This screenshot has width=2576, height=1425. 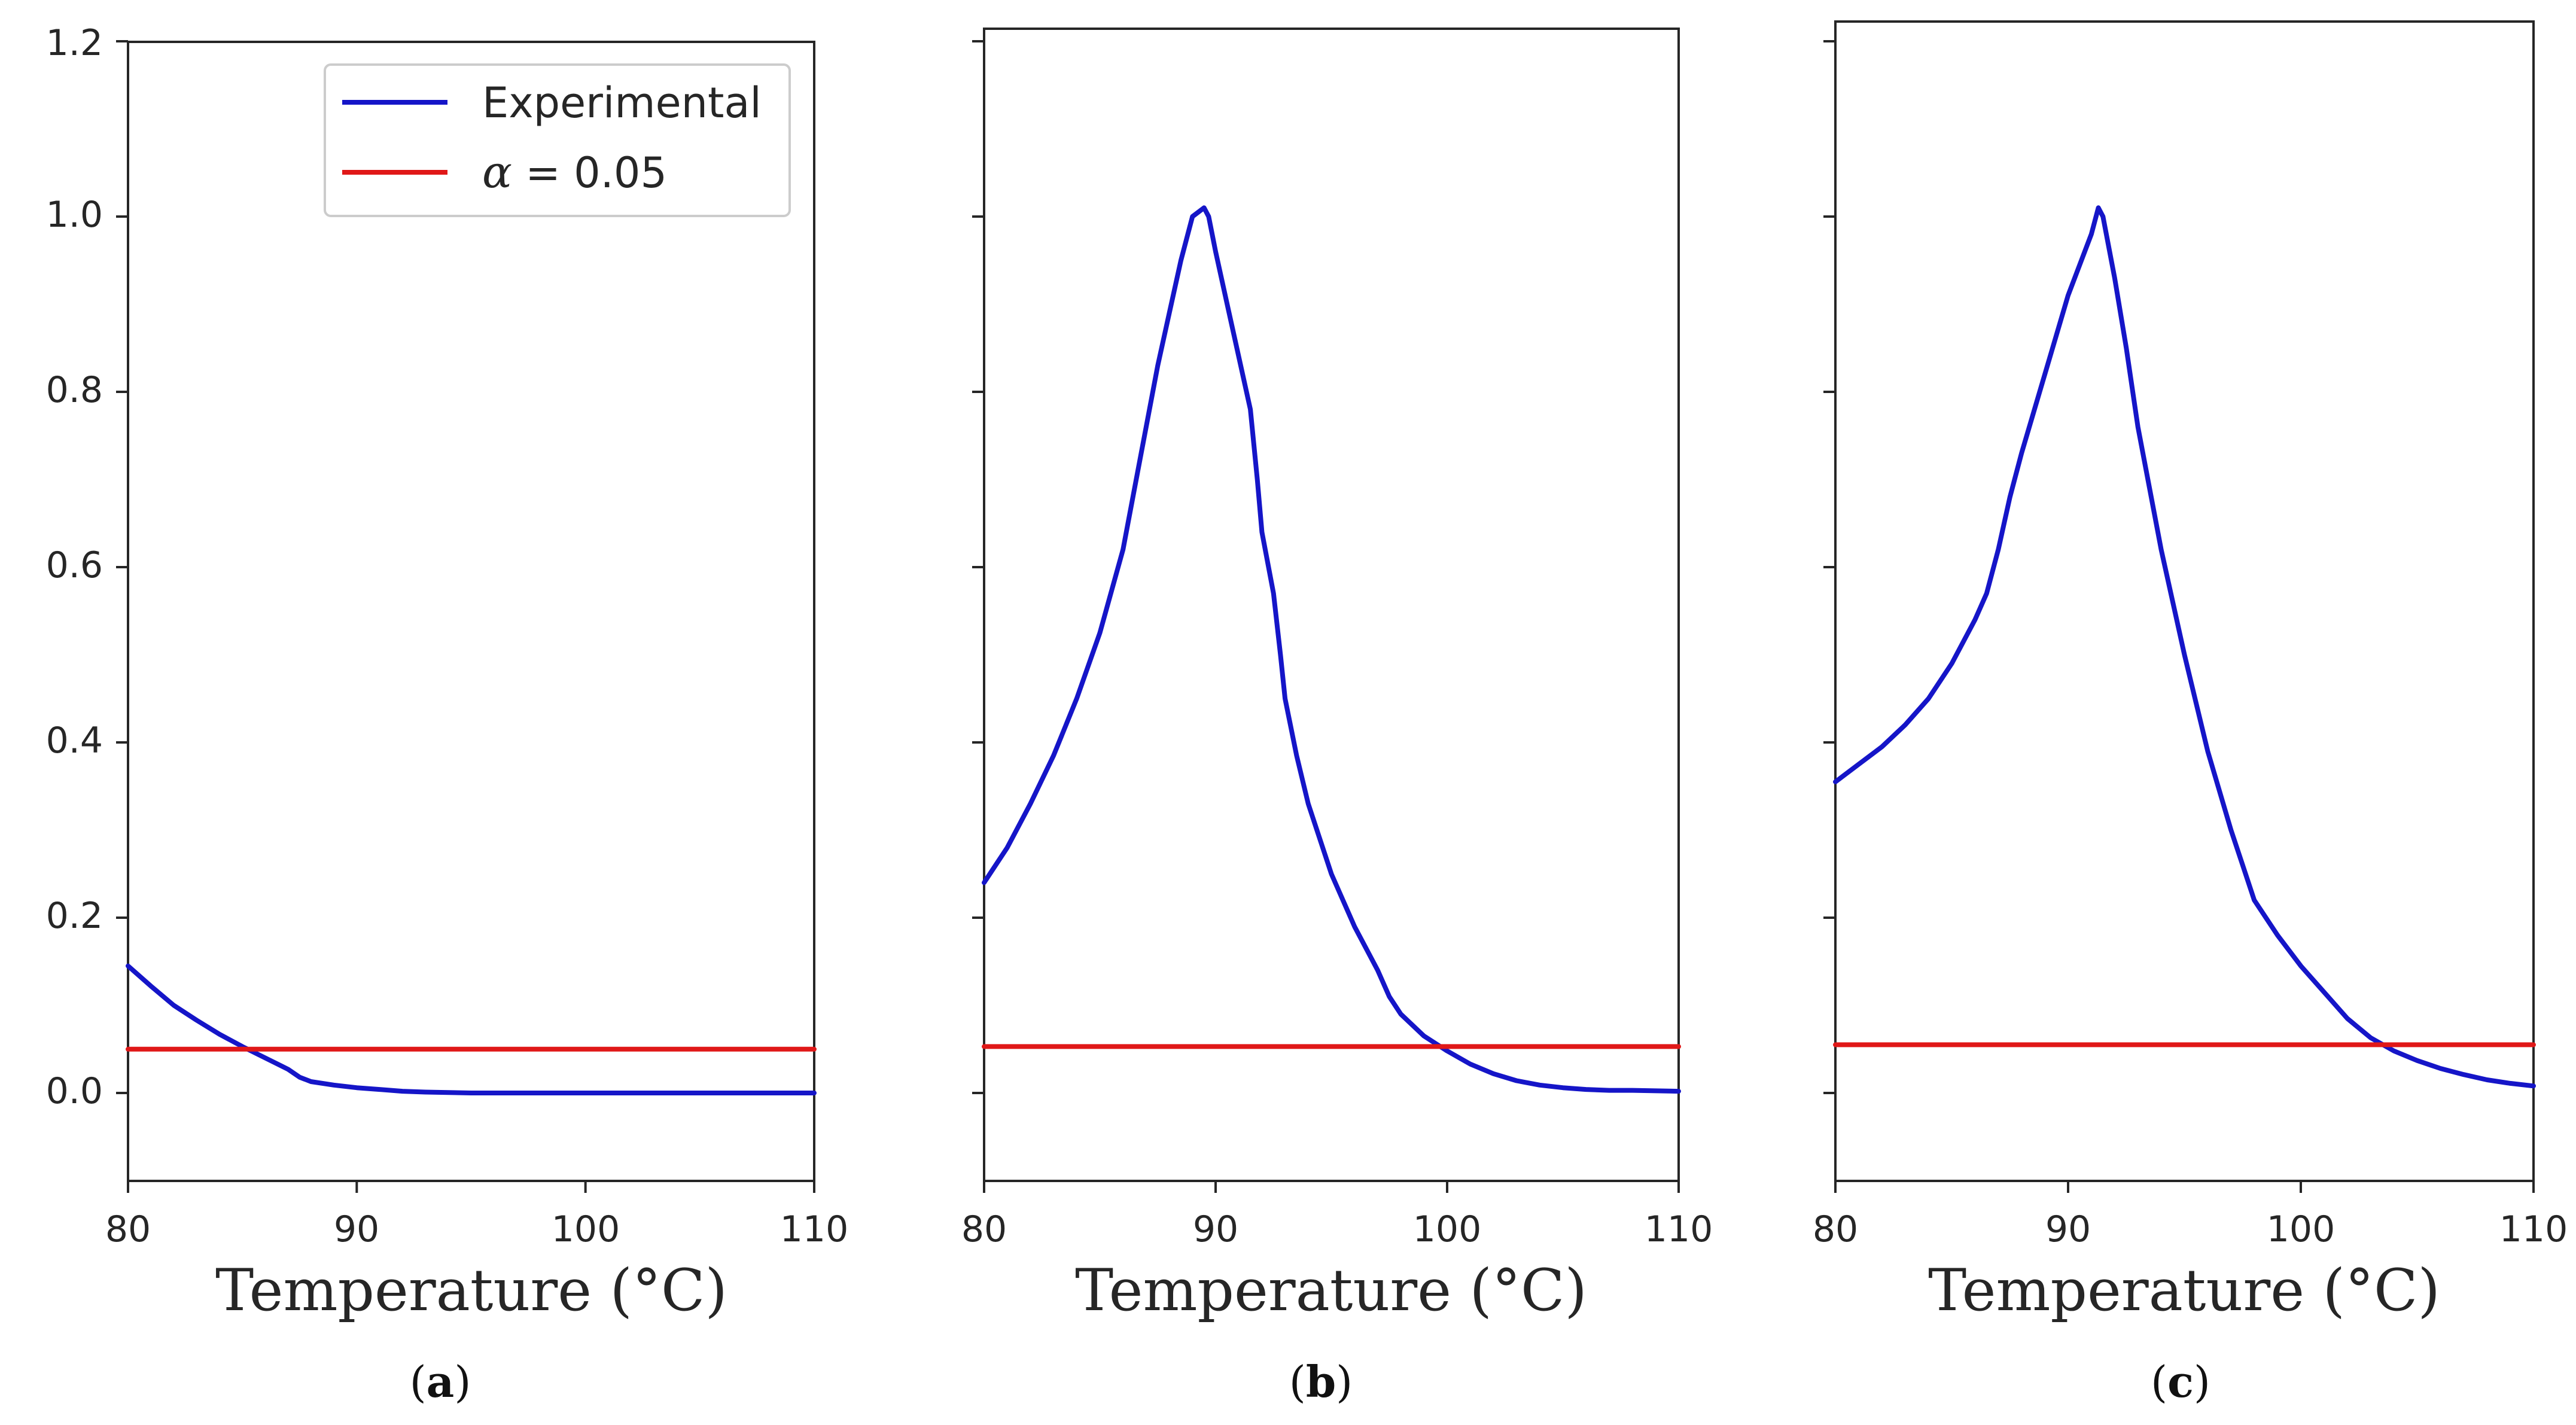 What do you see at coordinates (2180, 1381) in the screenshot?
I see `panel-c-caption: (c)` at bounding box center [2180, 1381].